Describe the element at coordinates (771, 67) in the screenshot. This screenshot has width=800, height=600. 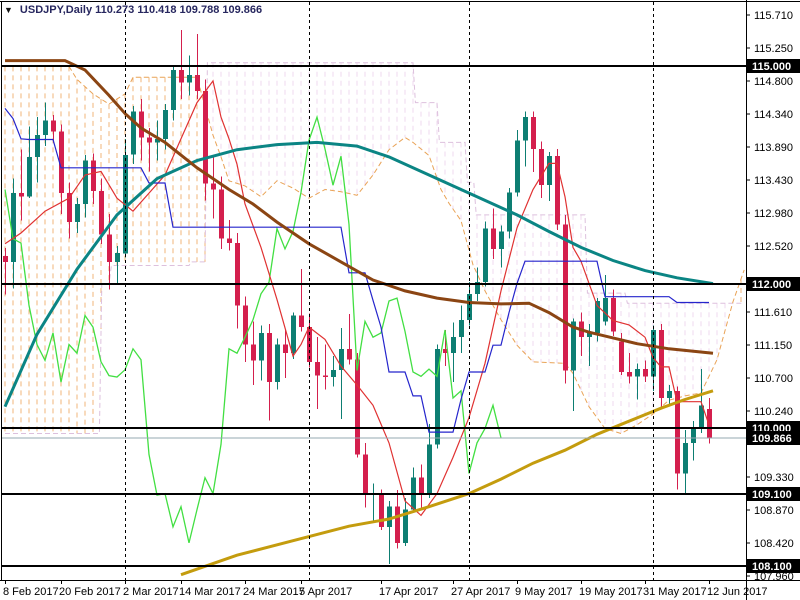
I see `svg-text: 115.000` at that location.